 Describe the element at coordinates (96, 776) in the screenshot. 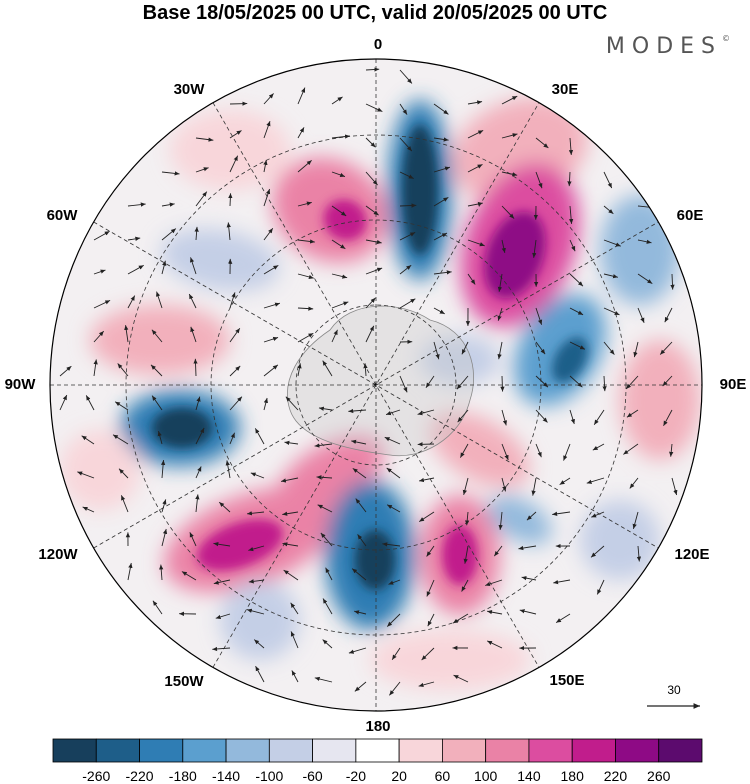

I see `colorbar-tick-label: -260` at that location.